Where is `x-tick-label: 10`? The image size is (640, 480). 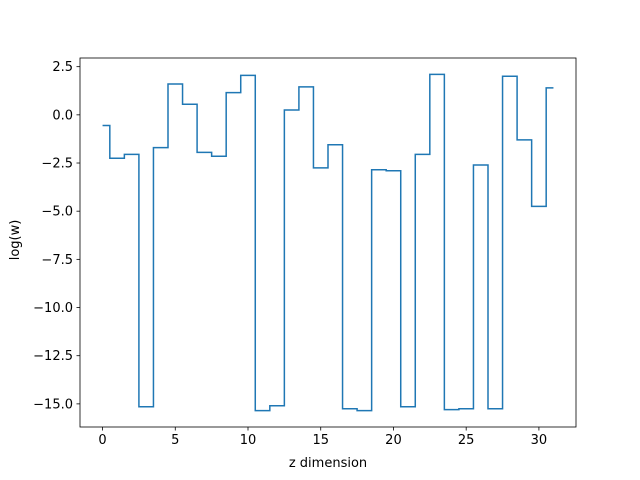
x-tick-label: 10 is located at coordinates (248, 440).